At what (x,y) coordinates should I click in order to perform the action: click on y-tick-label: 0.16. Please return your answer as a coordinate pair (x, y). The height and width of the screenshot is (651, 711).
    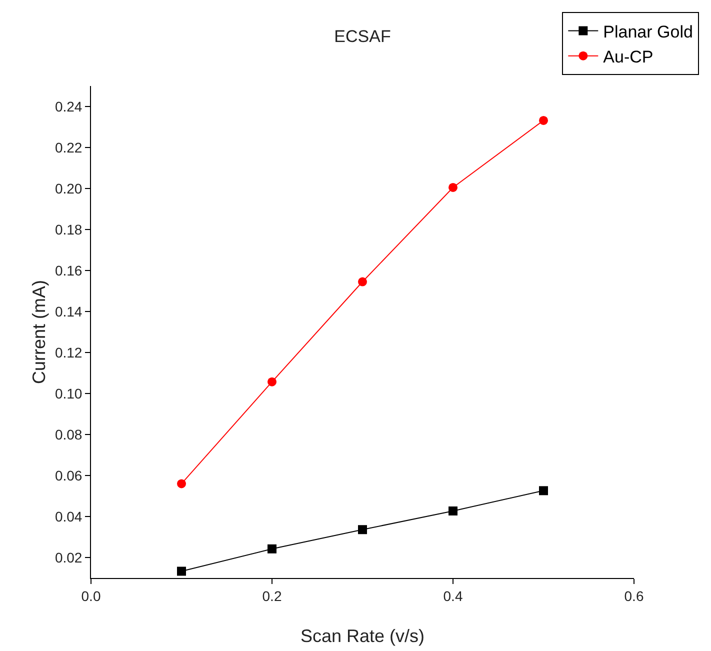
    Looking at the image, I should click on (68, 270).